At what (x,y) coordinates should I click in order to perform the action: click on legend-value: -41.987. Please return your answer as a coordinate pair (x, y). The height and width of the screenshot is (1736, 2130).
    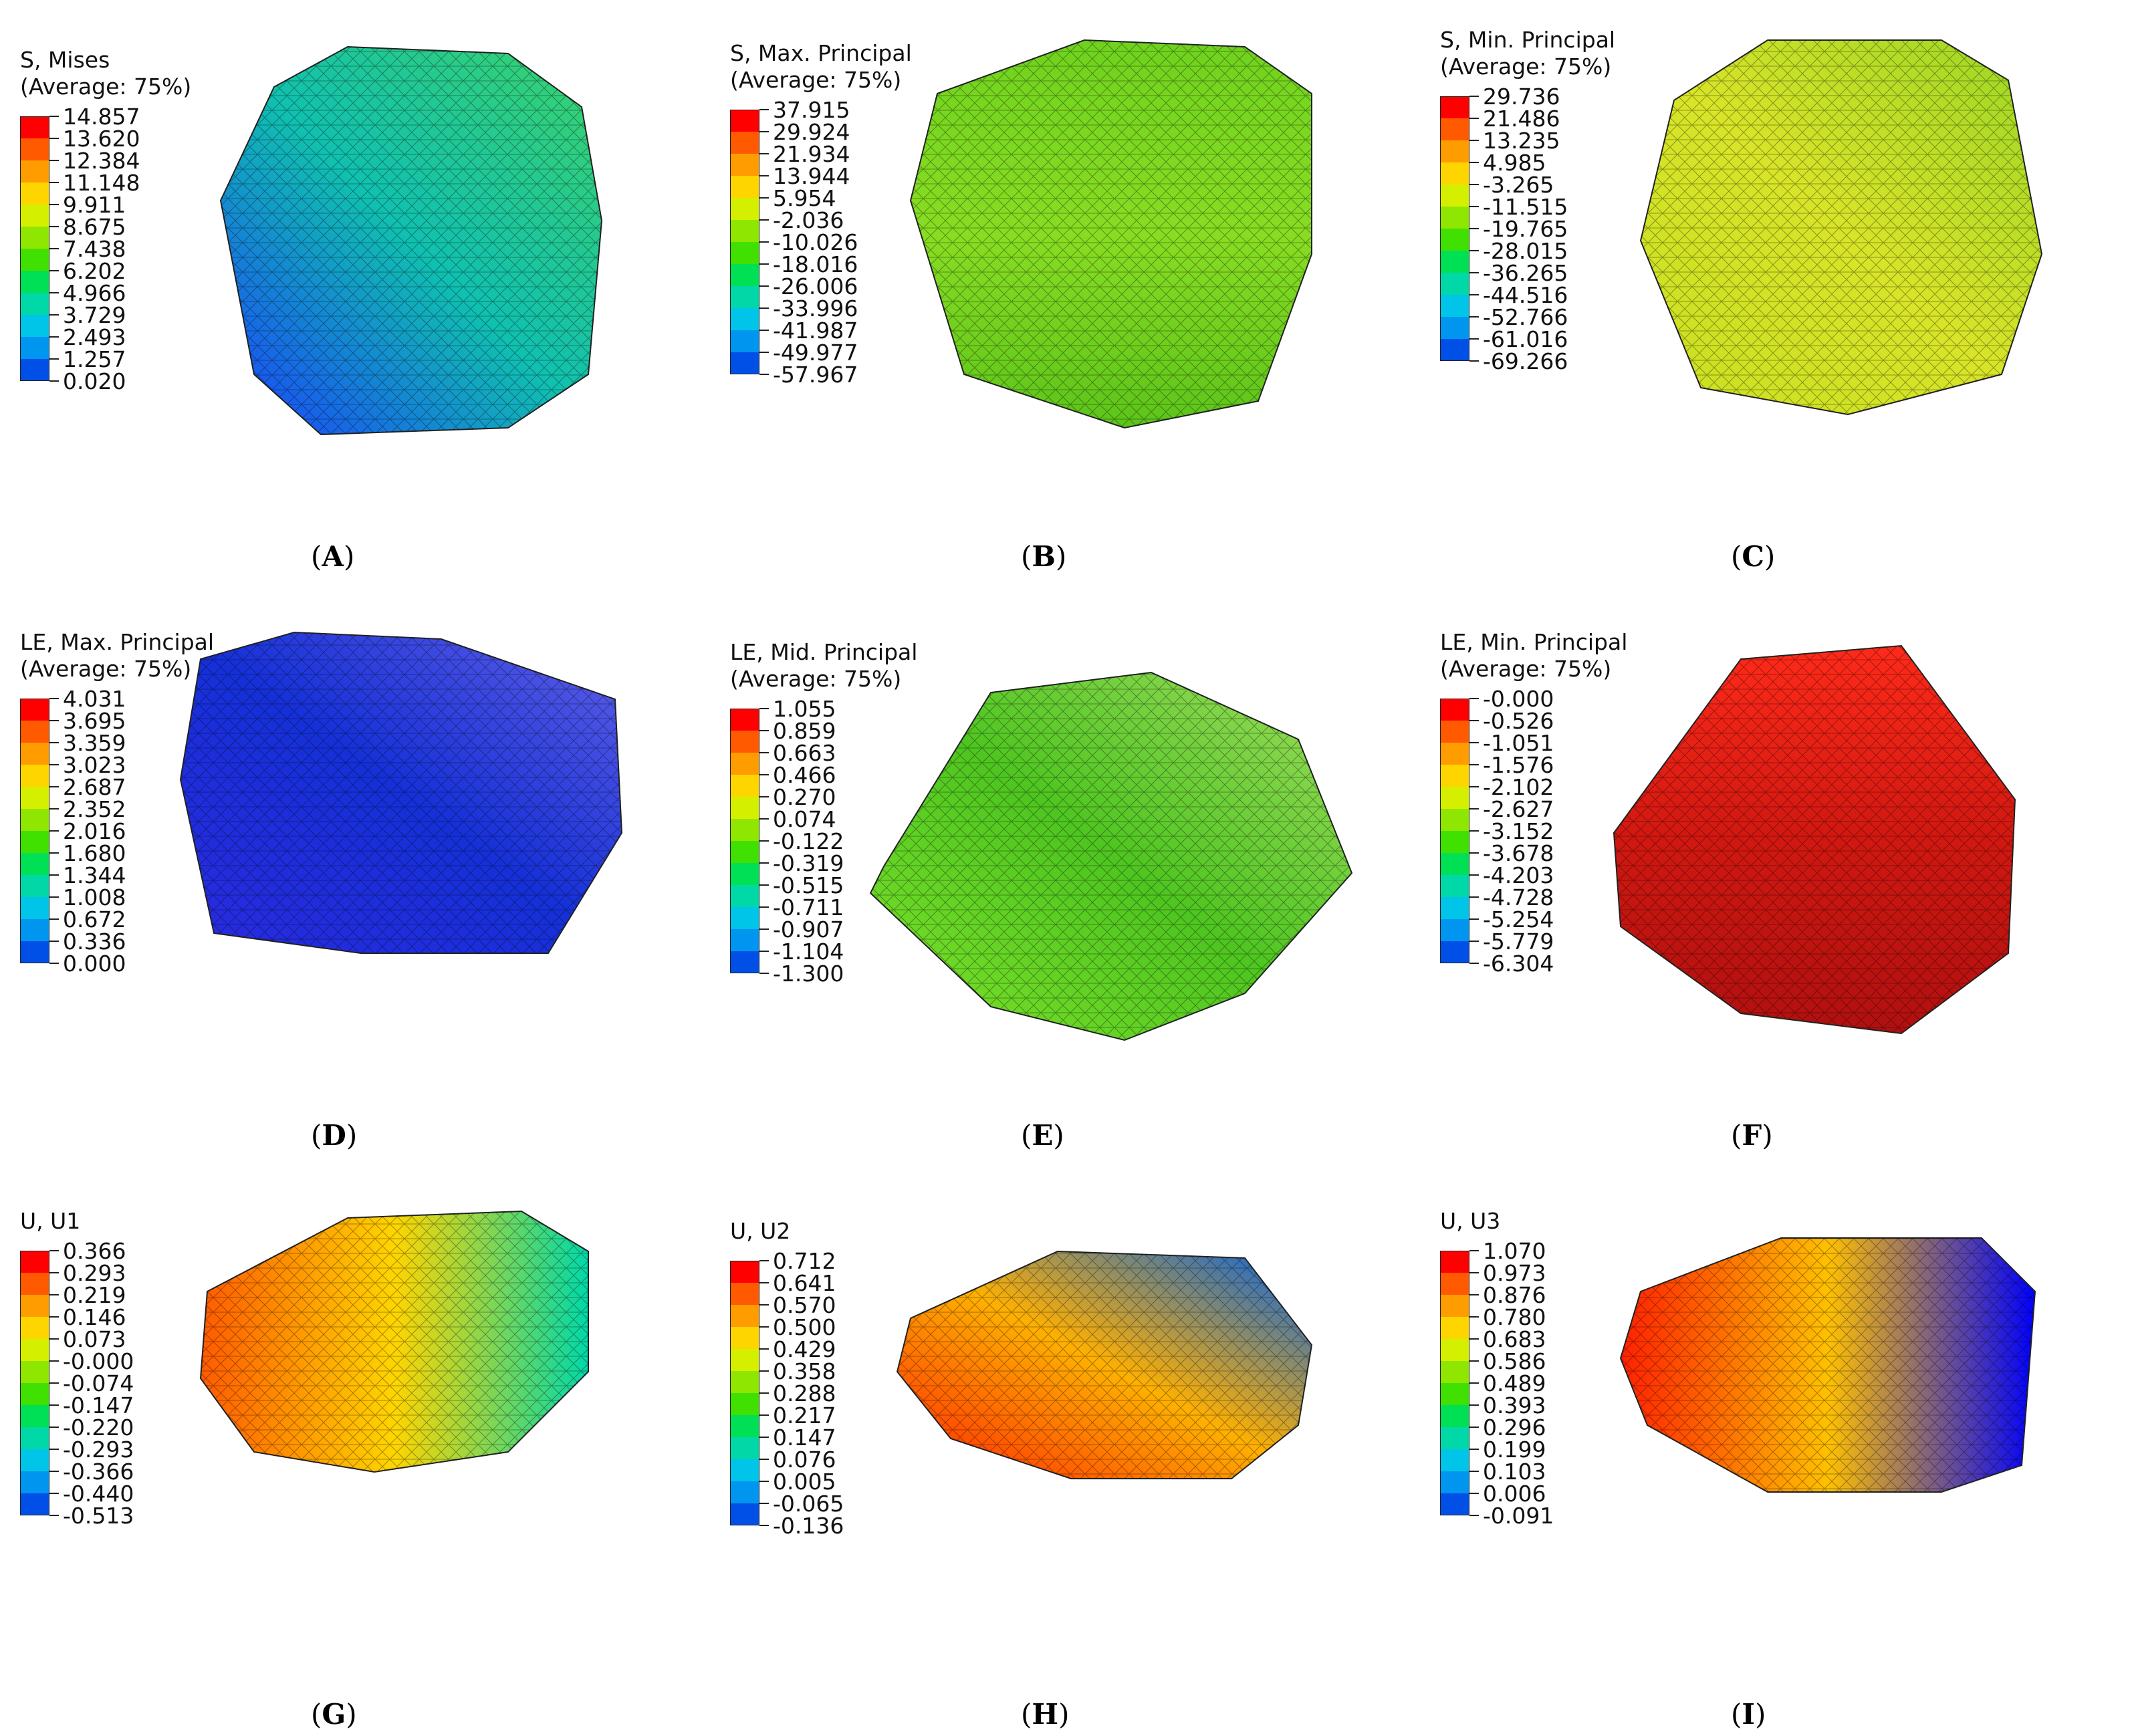
    Looking at the image, I should click on (815, 331).